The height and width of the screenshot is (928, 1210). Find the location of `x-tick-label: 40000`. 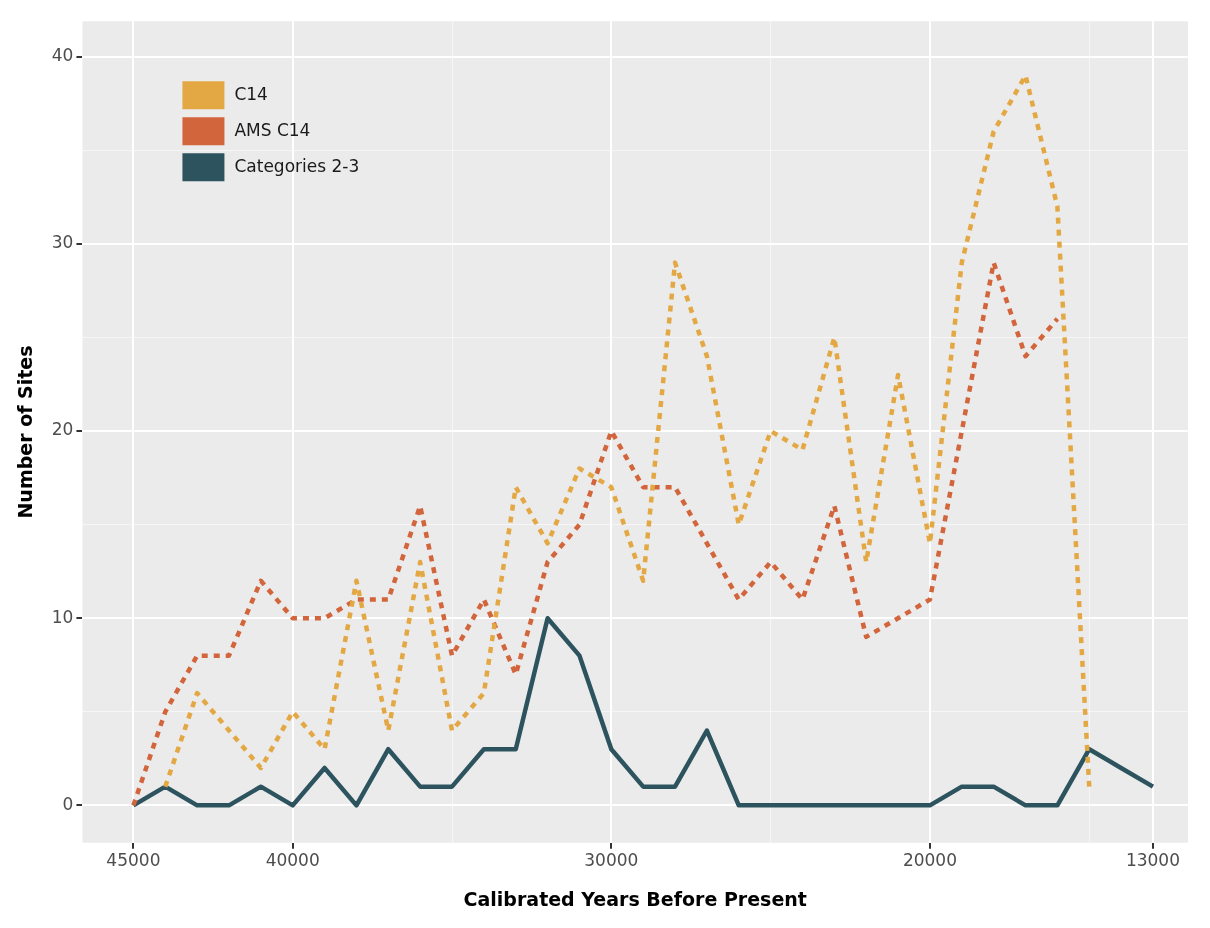

x-tick-label: 40000 is located at coordinates (292, 860).